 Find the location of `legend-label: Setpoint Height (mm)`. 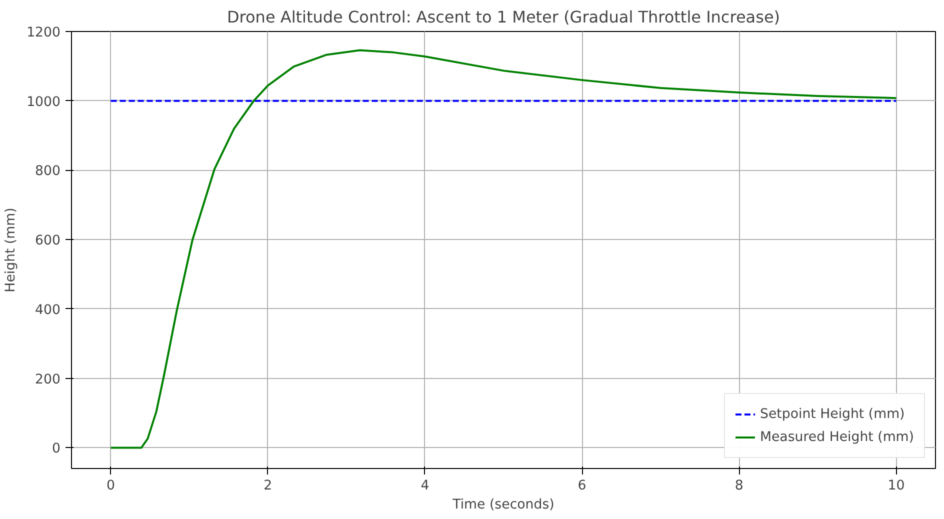

legend-label: Setpoint Height (mm) is located at coordinates (832, 414).